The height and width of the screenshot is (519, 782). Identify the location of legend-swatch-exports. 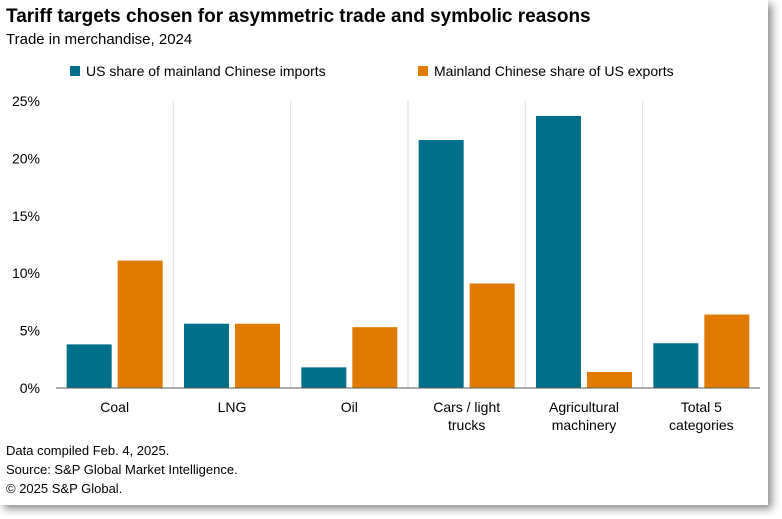
(423, 71).